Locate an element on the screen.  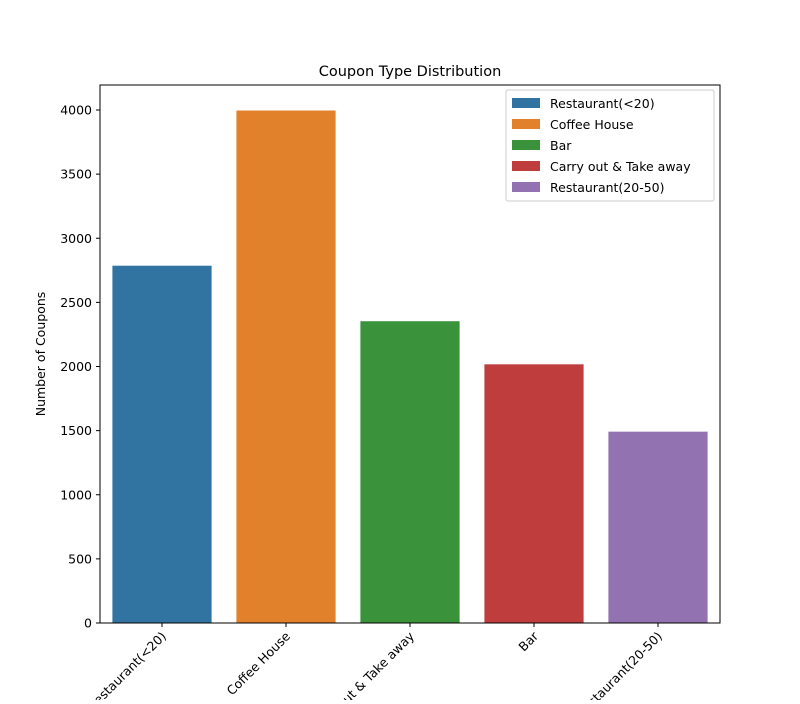
y-tick-label: 1500 is located at coordinates (76, 430).